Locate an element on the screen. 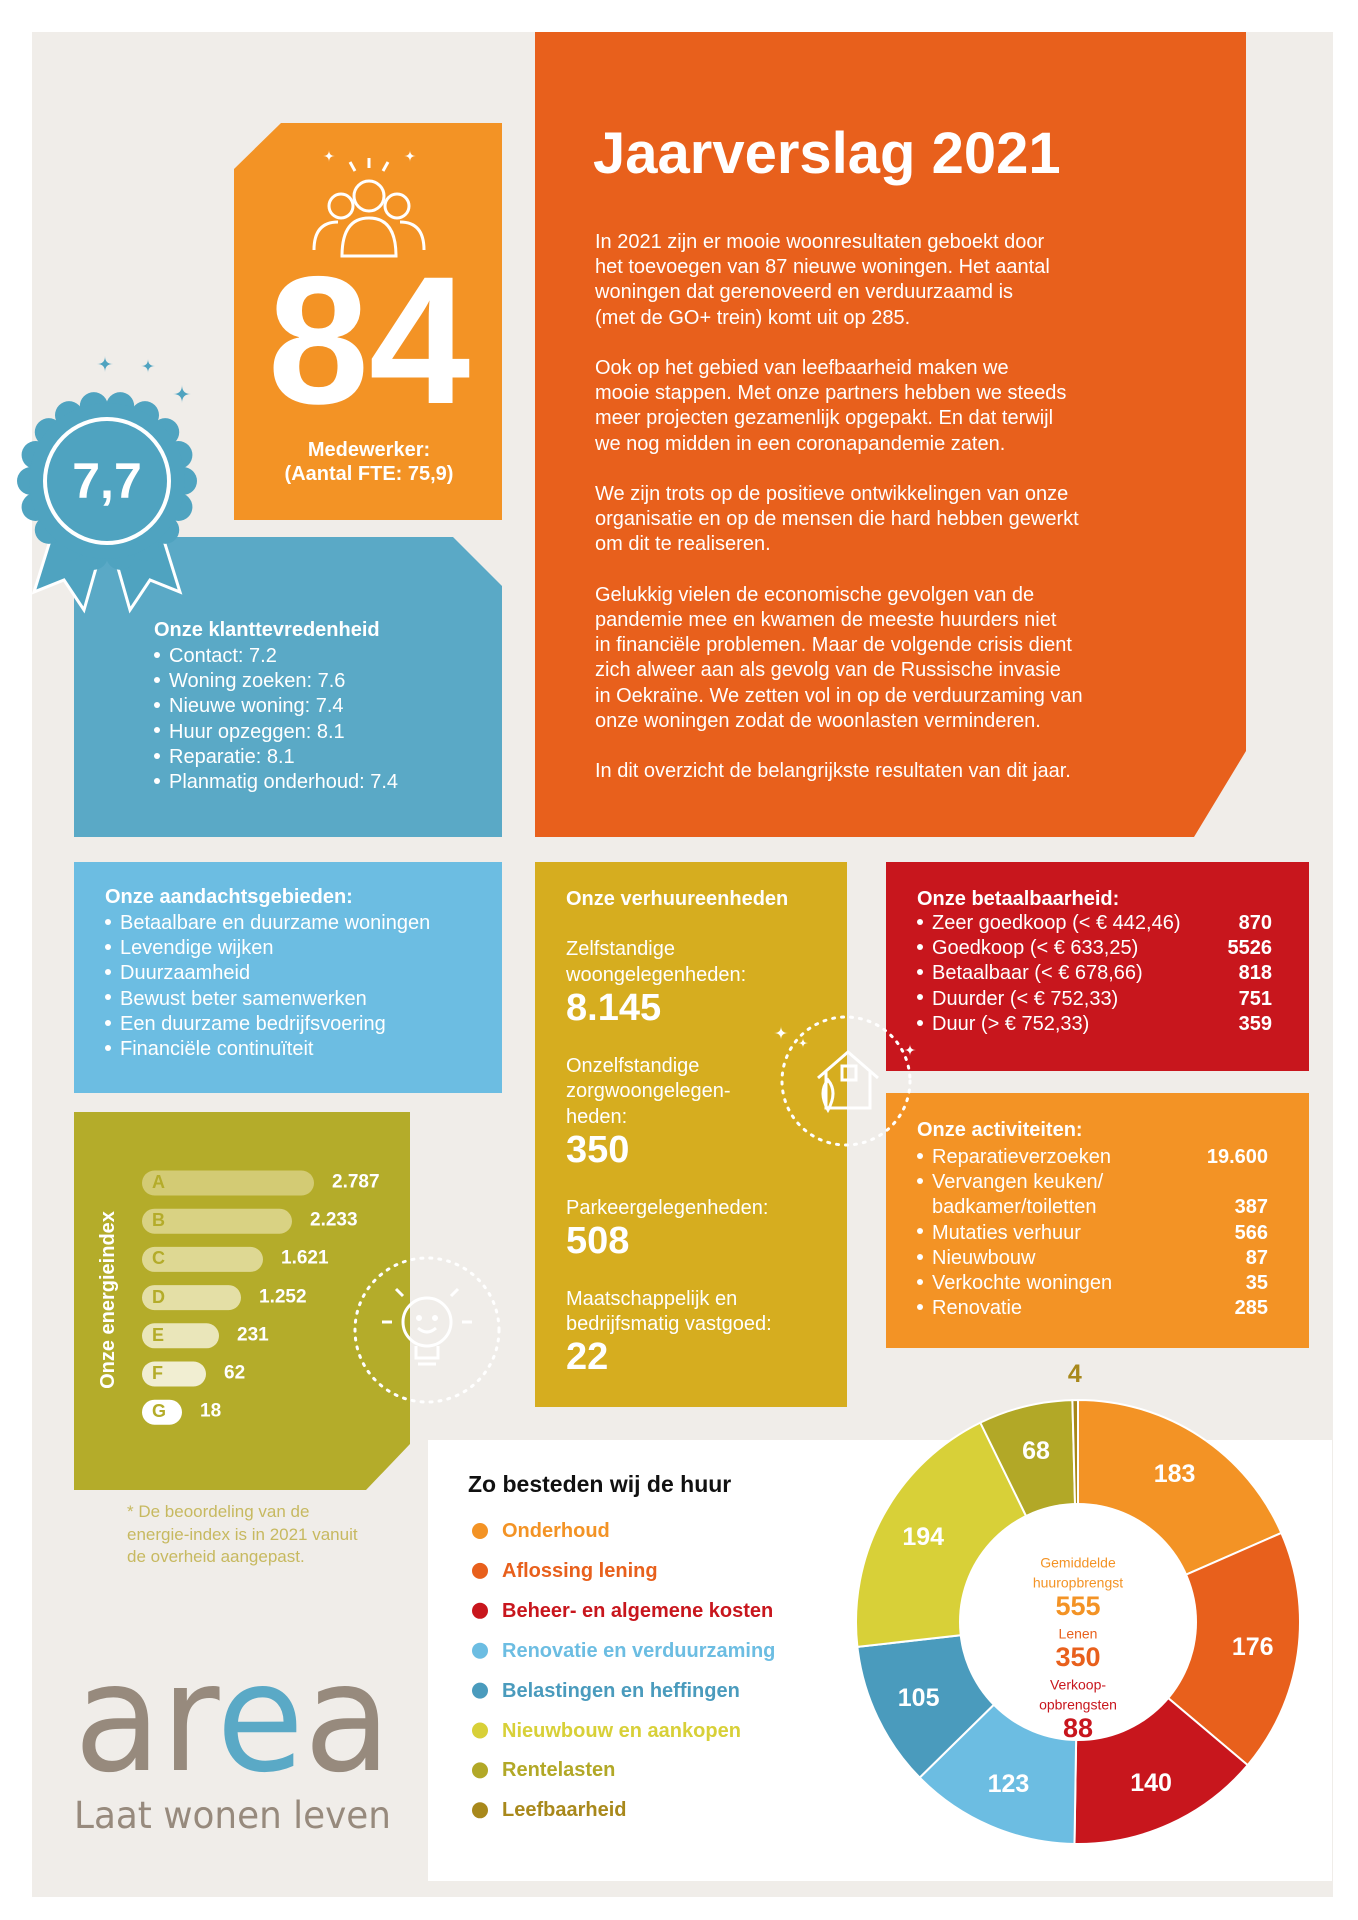  list-item: Financiële continuïteit is located at coordinates (209, 1049).